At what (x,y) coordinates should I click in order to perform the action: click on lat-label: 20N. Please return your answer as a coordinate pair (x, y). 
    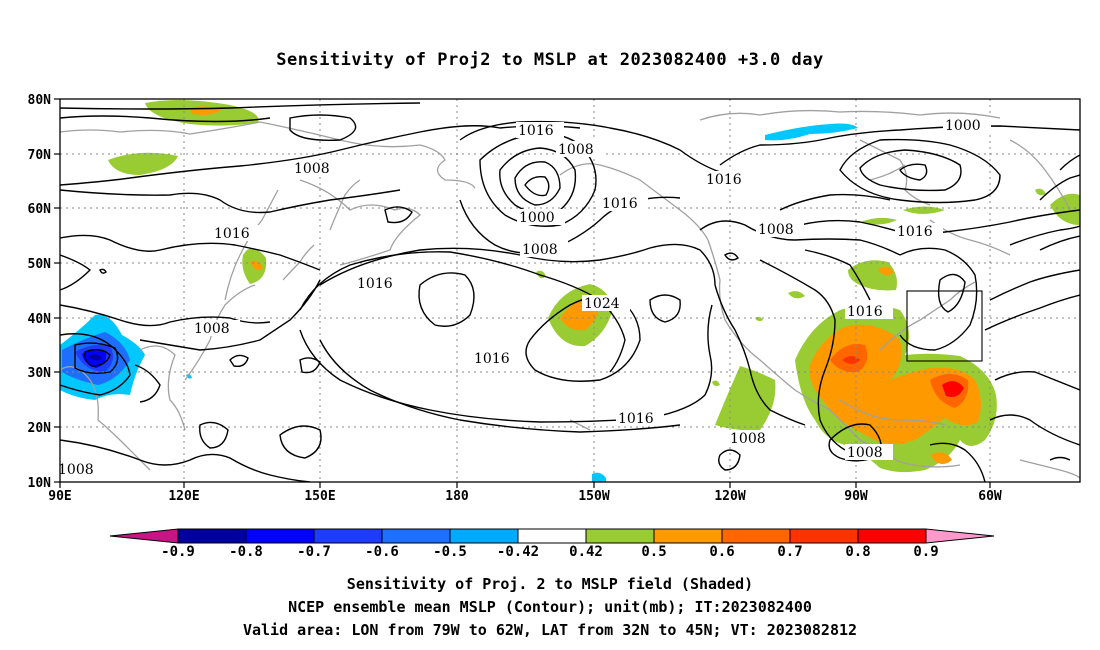
    Looking at the image, I should click on (40, 428).